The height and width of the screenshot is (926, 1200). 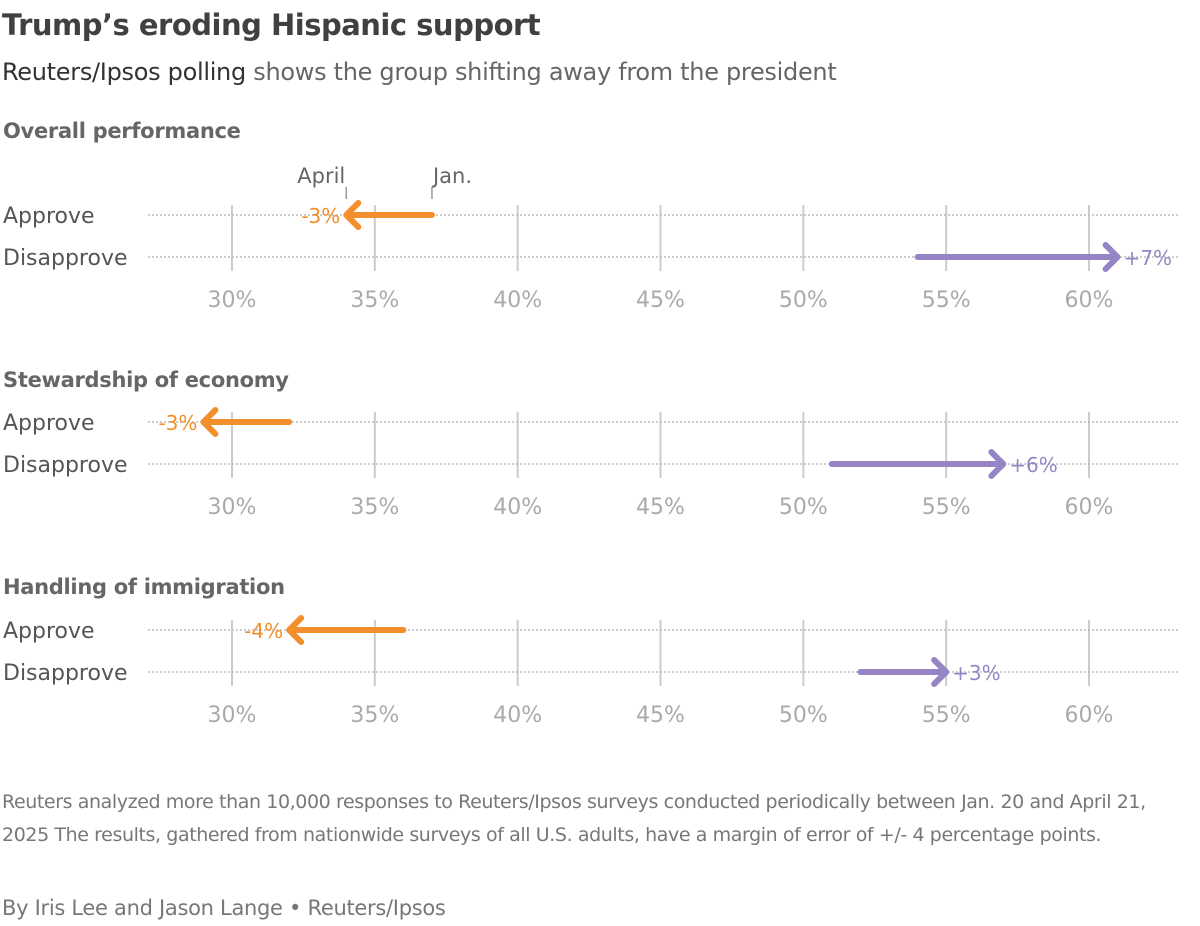 What do you see at coordinates (976, 673) in the screenshot?
I see `change-label: +3%` at bounding box center [976, 673].